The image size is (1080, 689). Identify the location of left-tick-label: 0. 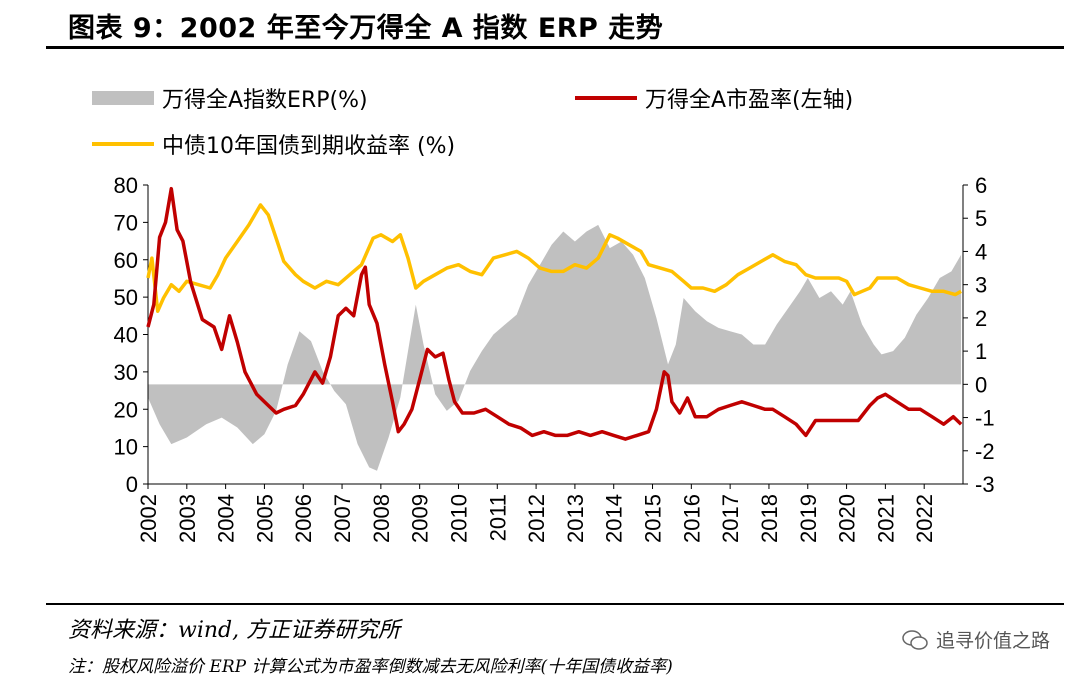
(132, 484).